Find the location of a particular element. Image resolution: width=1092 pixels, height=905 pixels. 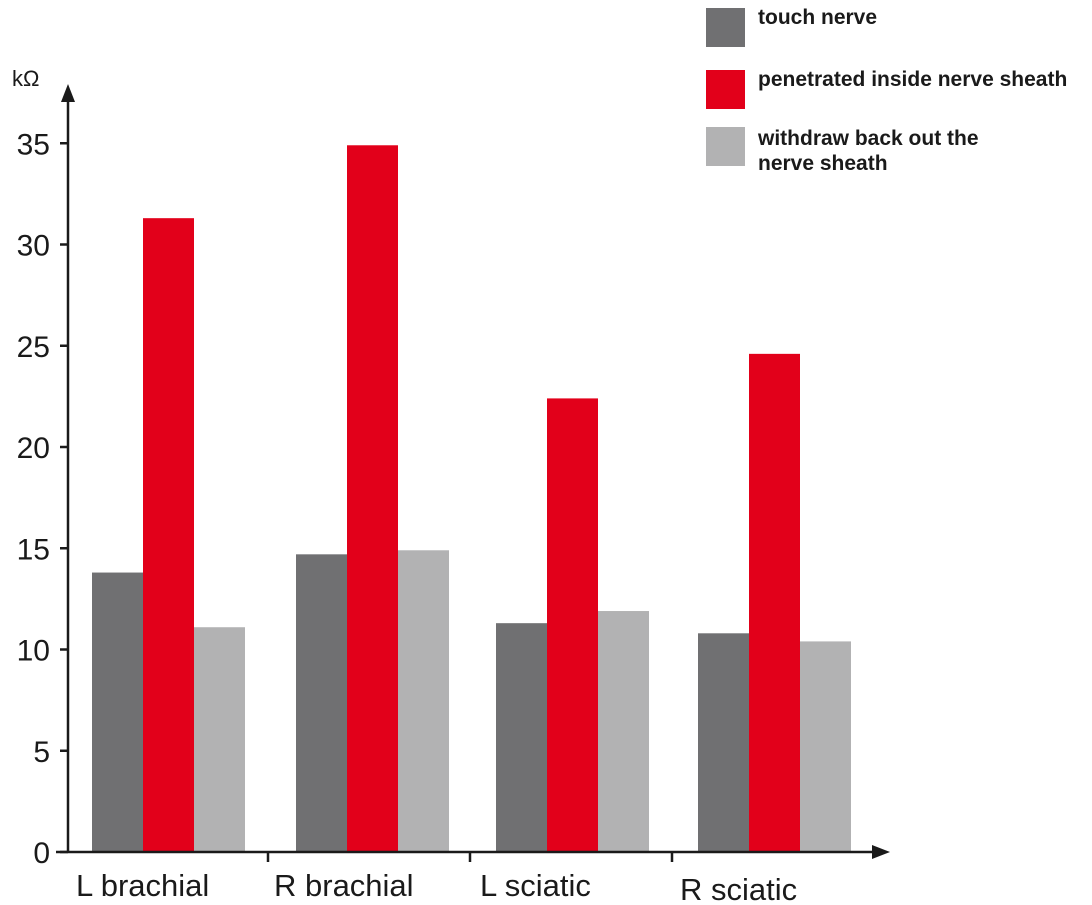

x-category-label: L sciatic is located at coordinates (535, 885).